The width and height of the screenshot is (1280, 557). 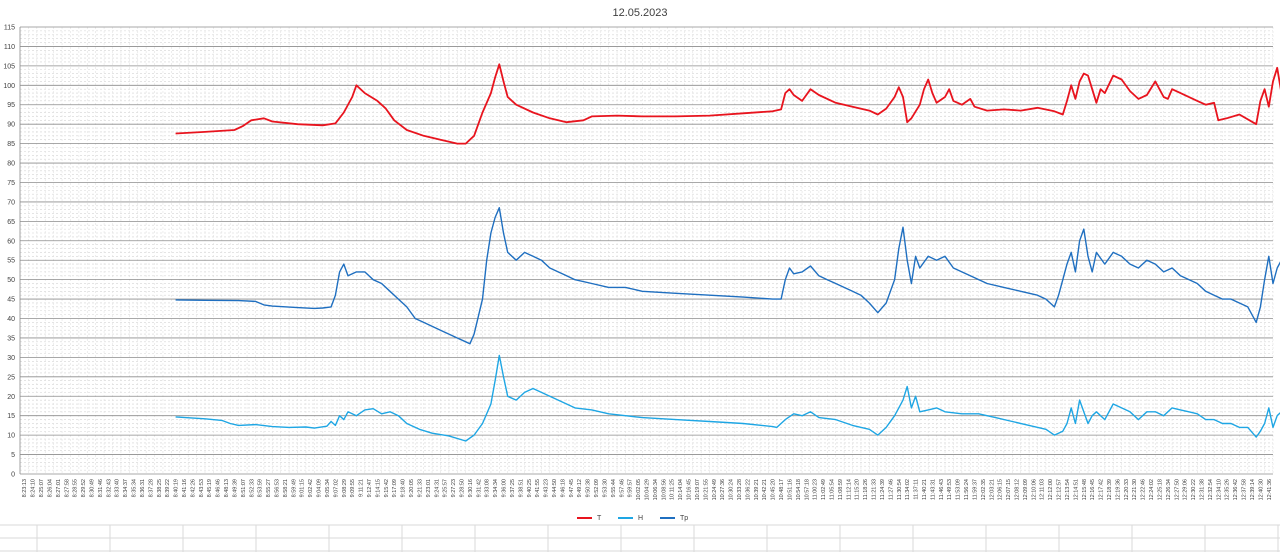 What do you see at coordinates (599, 518) in the screenshot?
I see `legend-label: T` at bounding box center [599, 518].